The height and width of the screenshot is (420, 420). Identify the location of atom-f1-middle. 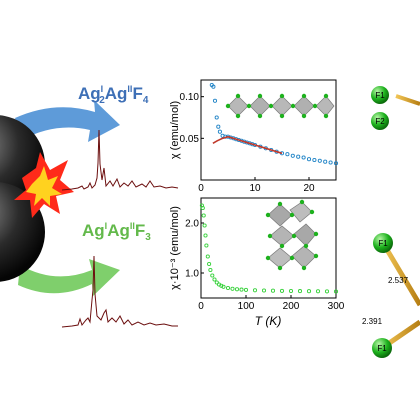
(383, 243).